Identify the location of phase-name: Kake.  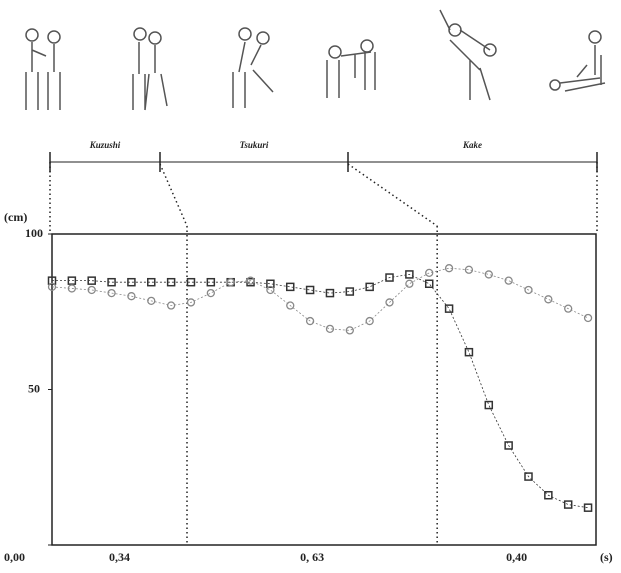
(472, 145).